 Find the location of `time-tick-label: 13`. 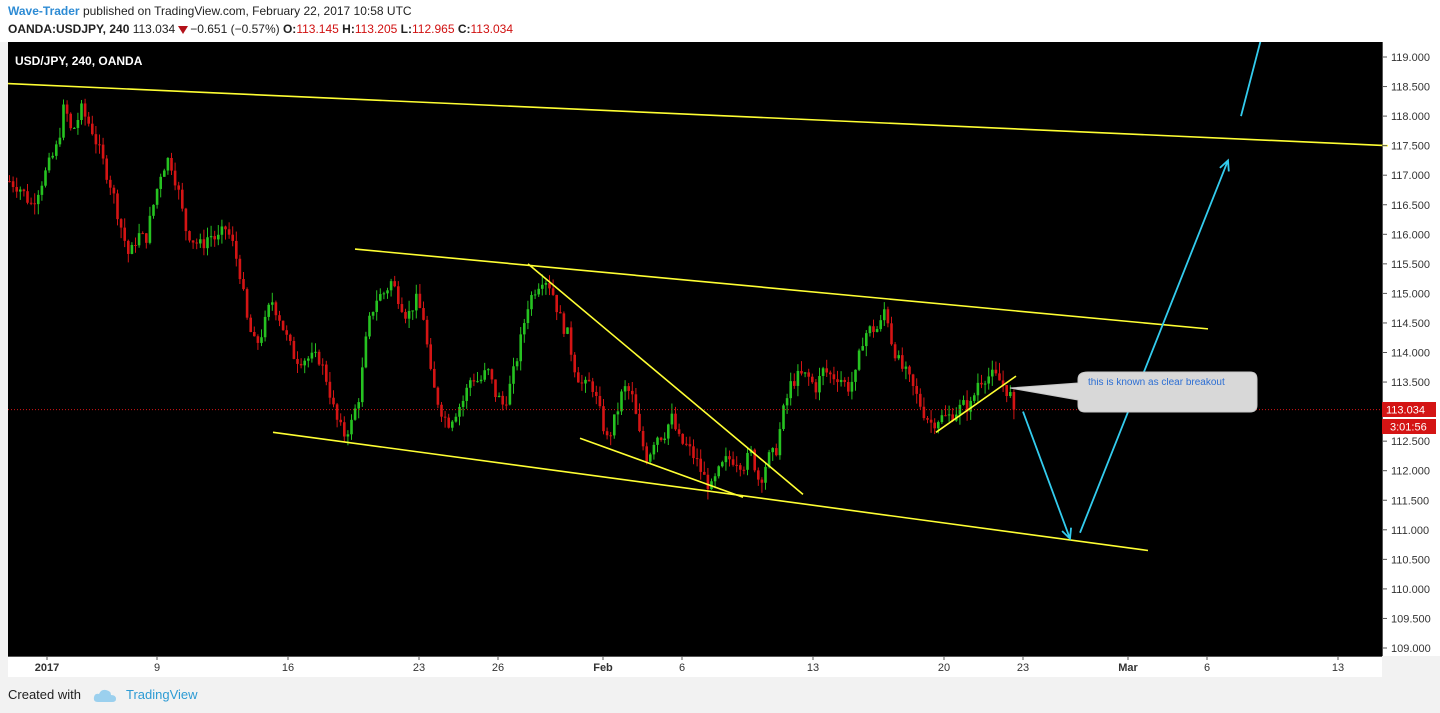

time-tick-label: 13 is located at coordinates (1338, 668).